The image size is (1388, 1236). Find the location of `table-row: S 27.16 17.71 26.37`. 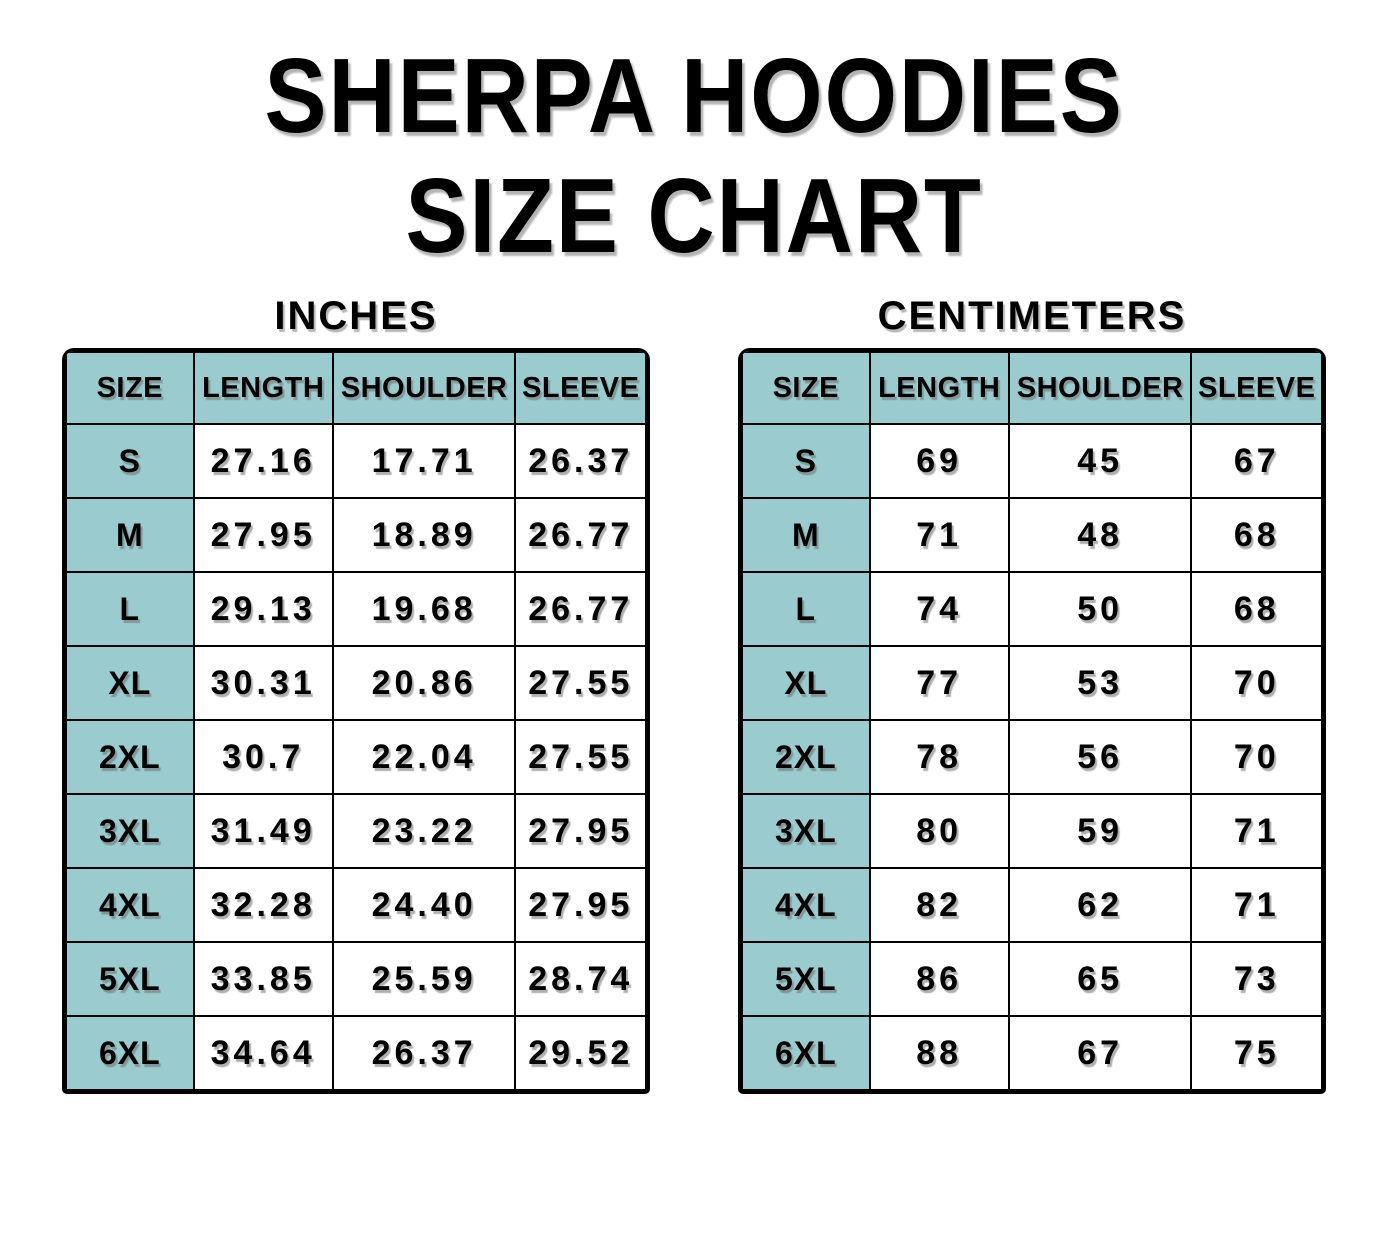

table-row: S 27.16 17.71 26.37 is located at coordinates (356, 461).